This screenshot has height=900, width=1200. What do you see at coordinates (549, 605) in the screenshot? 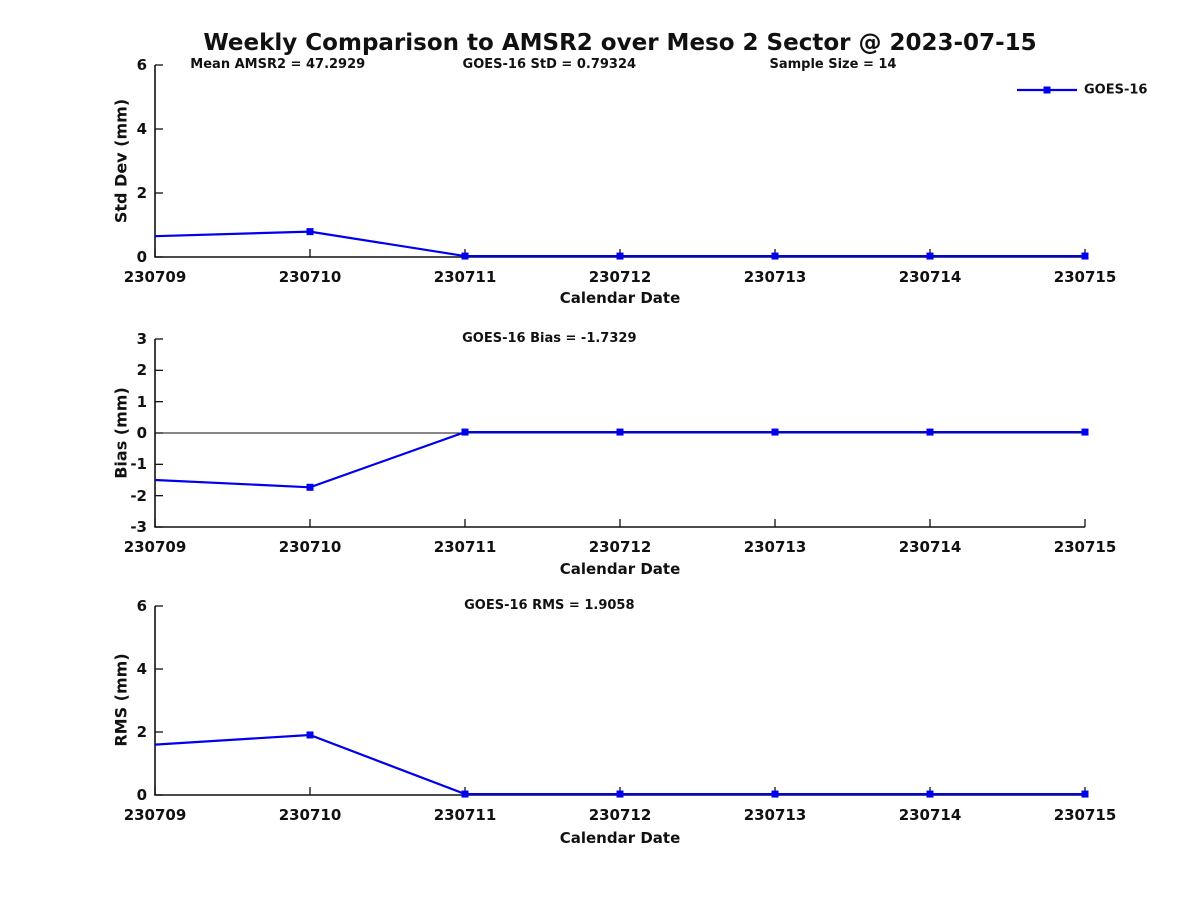
I see `annotation: GOES-16 RMS = 1.9058` at bounding box center [549, 605].